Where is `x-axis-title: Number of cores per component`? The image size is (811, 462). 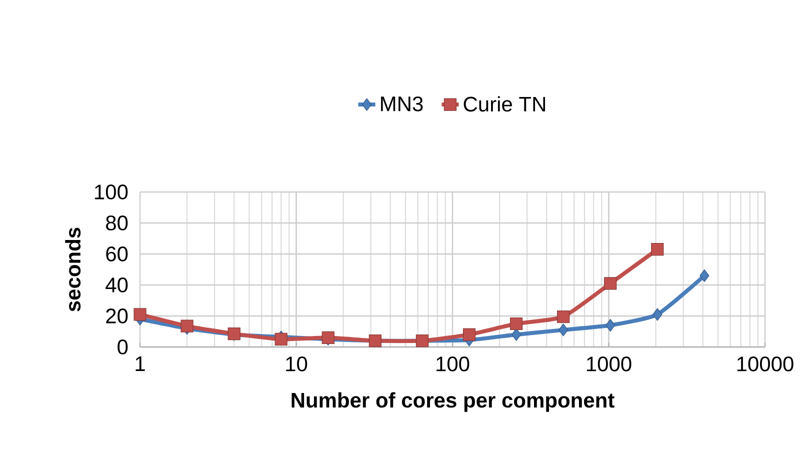
x-axis-title: Number of cores per component is located at coordinates (453, 402).